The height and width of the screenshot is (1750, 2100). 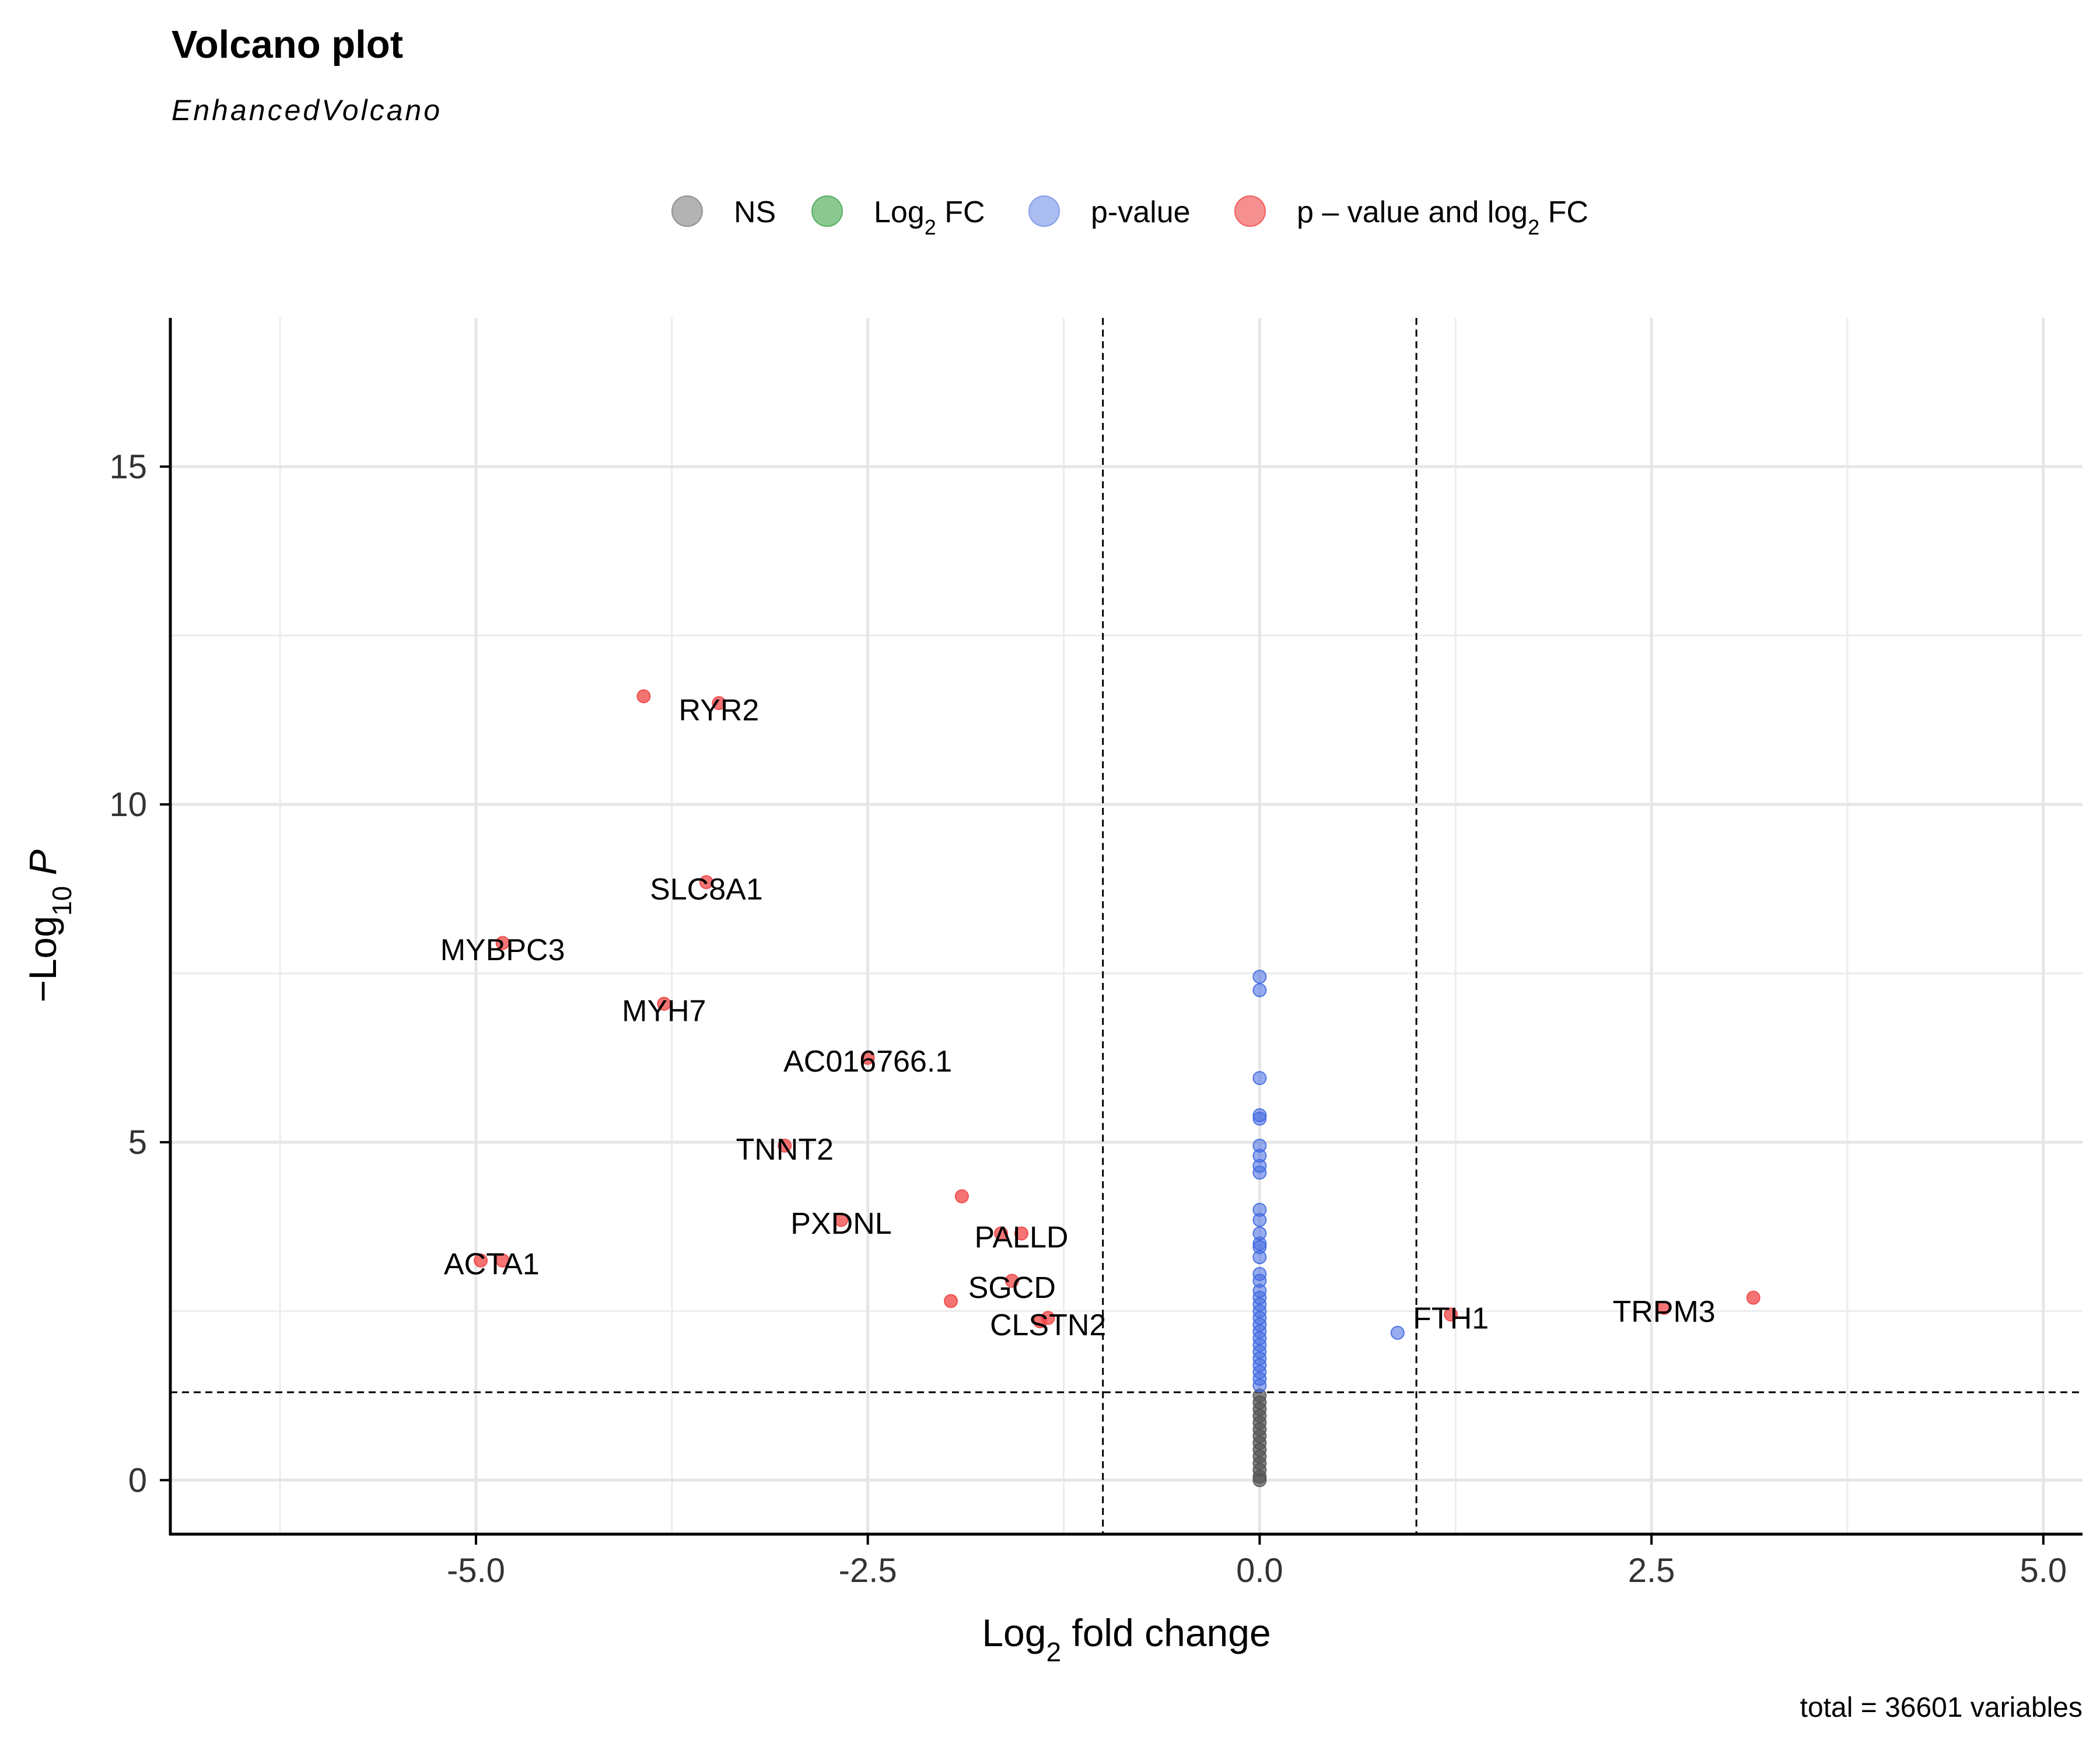 What do you see at coordinates (868, 1571) in the screenshot?
I see `x-tick-label: -2.5` at bounding box center [868, 1571].